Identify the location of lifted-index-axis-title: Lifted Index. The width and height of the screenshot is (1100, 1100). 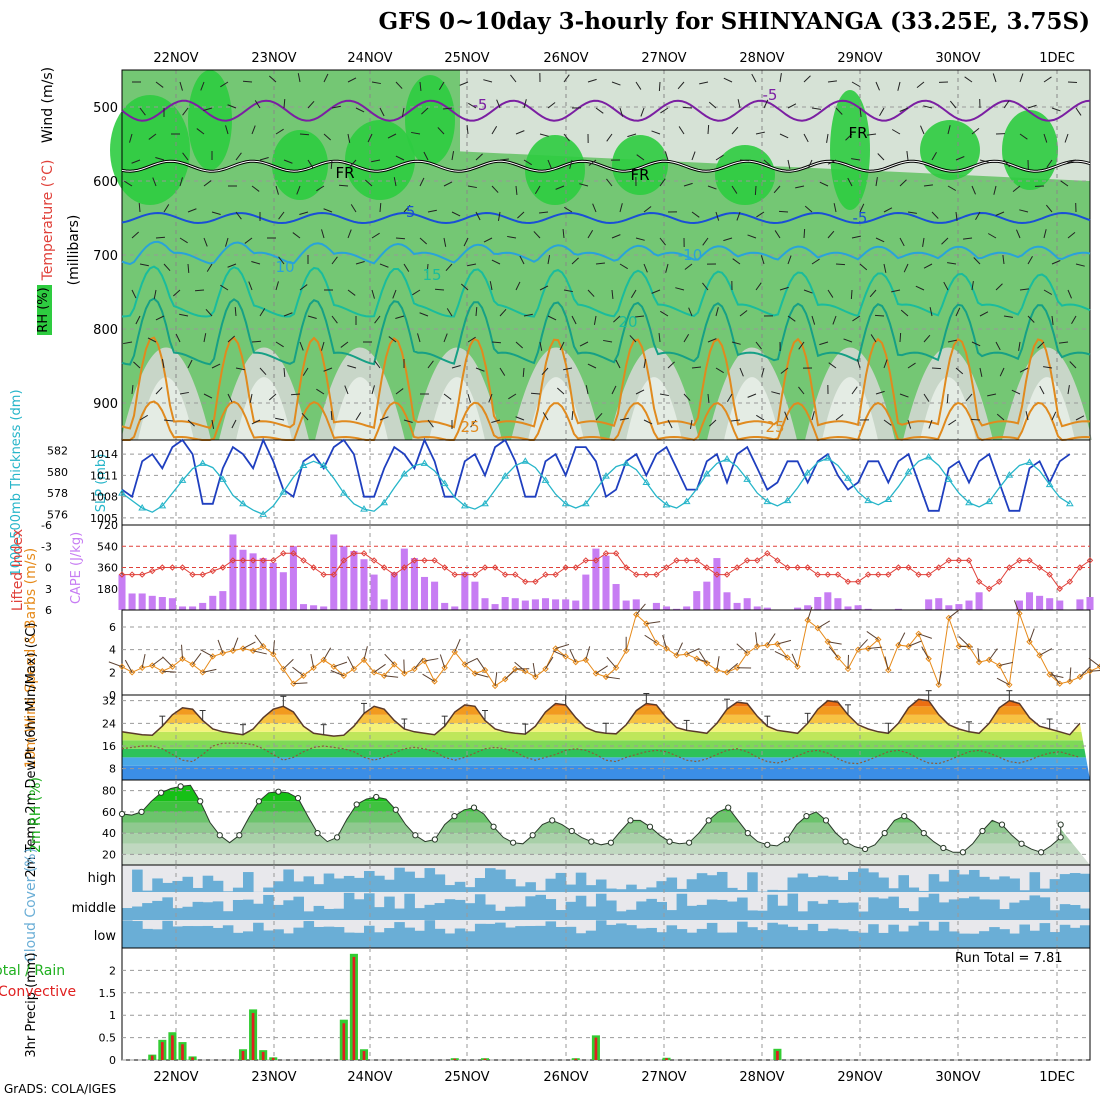
(18, 570).